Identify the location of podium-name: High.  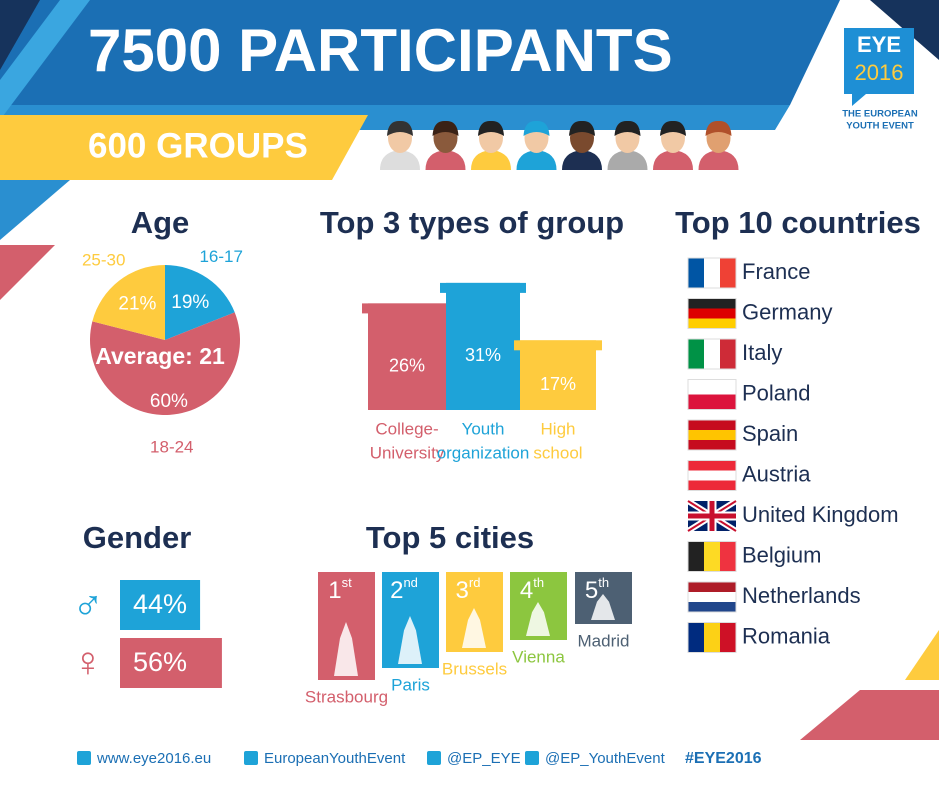
(558, 428).